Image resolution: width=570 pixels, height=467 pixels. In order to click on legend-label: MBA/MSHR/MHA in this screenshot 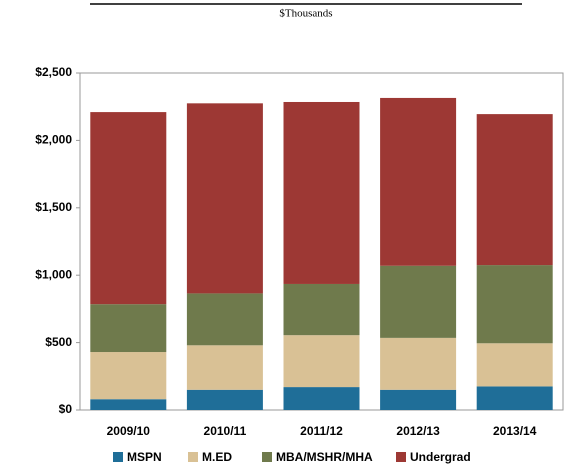, I will do `click(324, 457)`.